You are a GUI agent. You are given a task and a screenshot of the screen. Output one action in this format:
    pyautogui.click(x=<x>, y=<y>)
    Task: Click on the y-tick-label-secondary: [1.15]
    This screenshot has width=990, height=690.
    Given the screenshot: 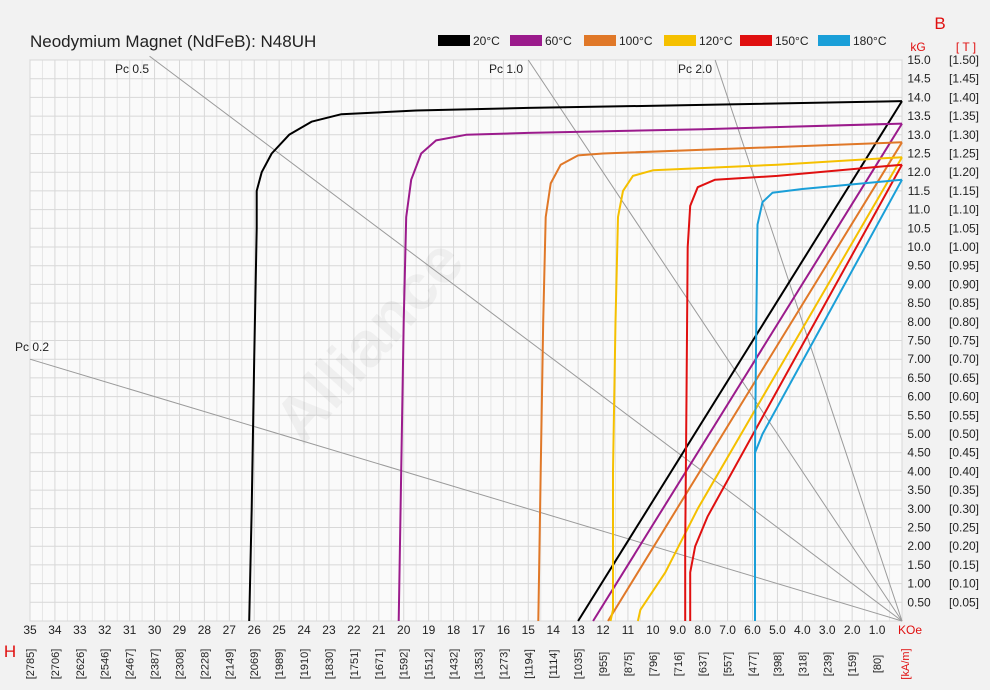 What is the action you would take?
    pyautogui.click(x=964, y=191)
    